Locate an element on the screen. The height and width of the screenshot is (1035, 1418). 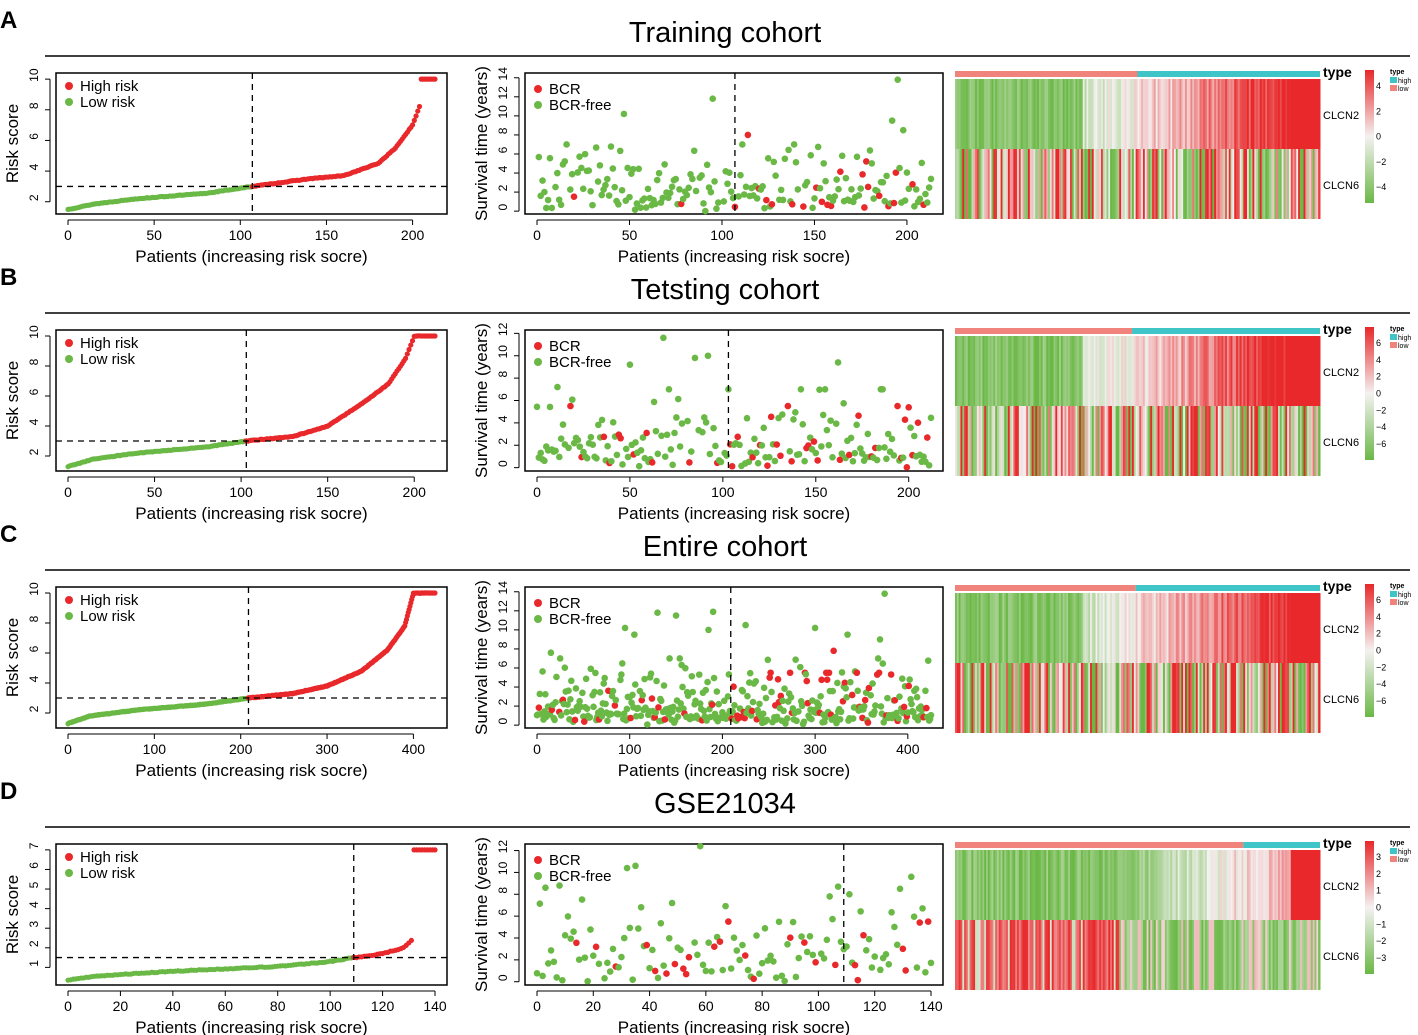
type-legend-low: low is located at coordinates (1403, 860).